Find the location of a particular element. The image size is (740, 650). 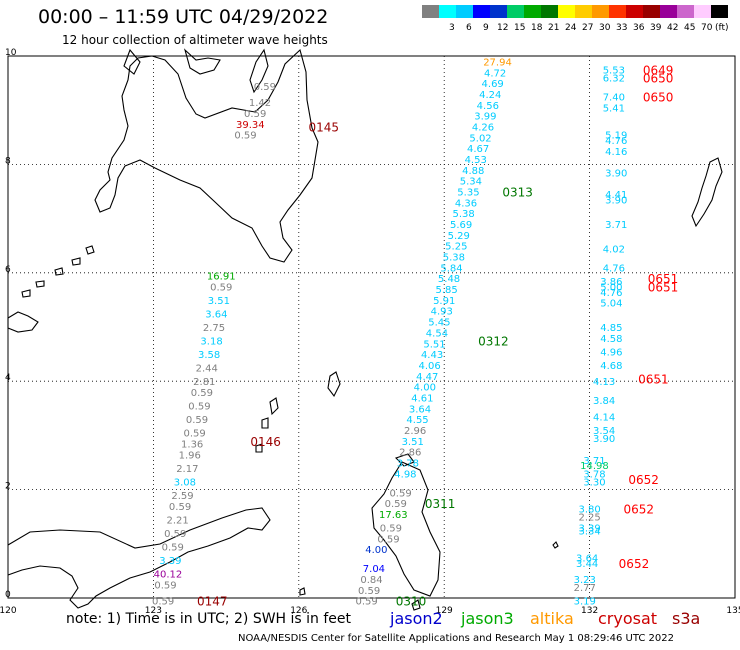

longitude-tick-label: 120 is located at coordinates (8, 611).